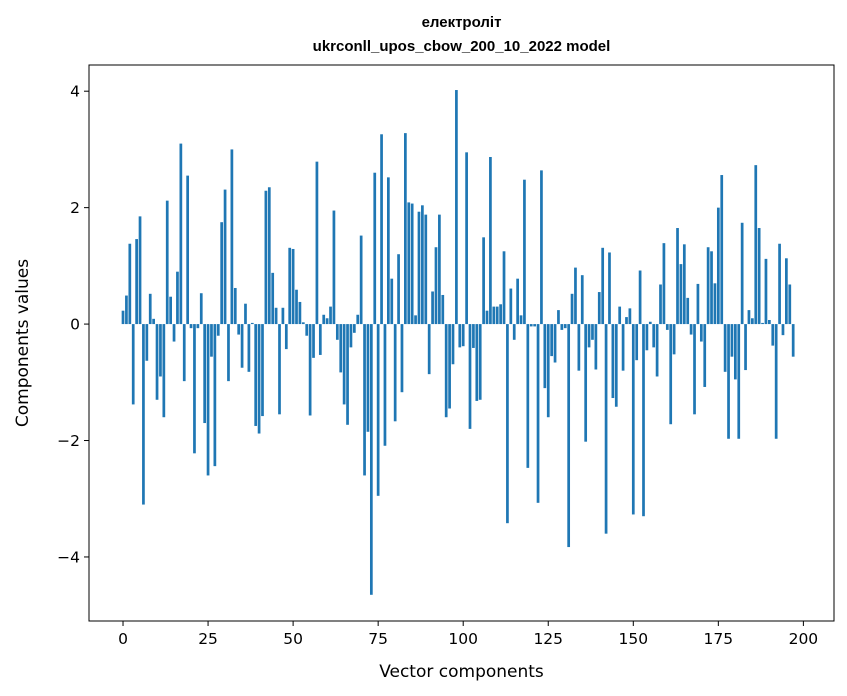  Describe the element at coordinates (461, 672) in the screenshot. I see `x-axis-label: Vector components` at that location.